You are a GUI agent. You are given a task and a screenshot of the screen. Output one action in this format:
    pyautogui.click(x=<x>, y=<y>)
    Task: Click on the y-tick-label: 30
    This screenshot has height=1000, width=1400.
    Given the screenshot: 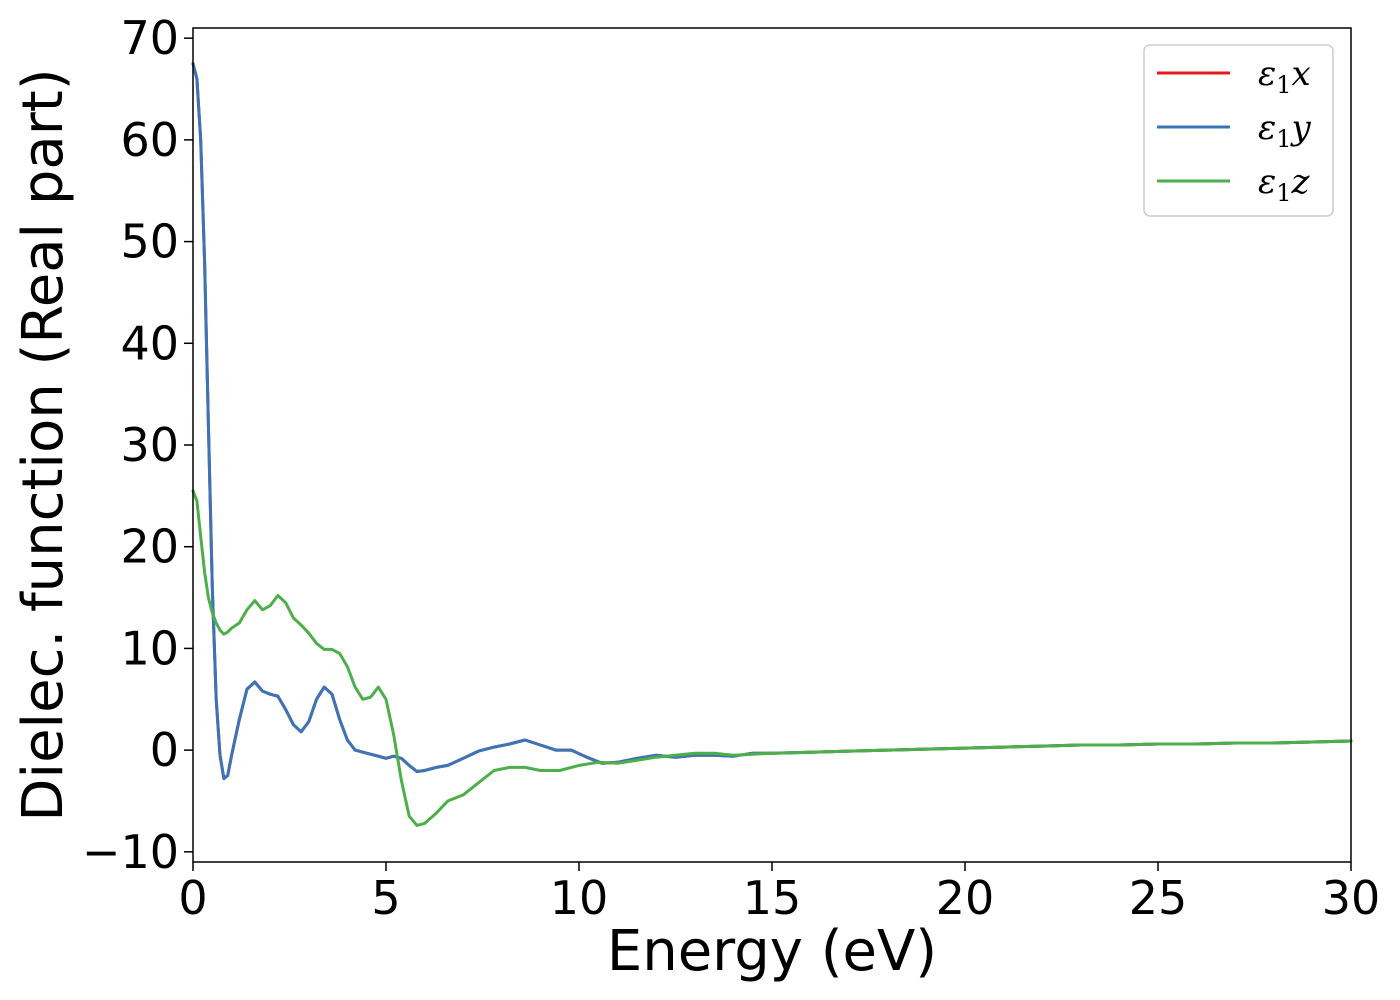 What is the action you would take?
    pyautogui.click(x=149, y=445)
    